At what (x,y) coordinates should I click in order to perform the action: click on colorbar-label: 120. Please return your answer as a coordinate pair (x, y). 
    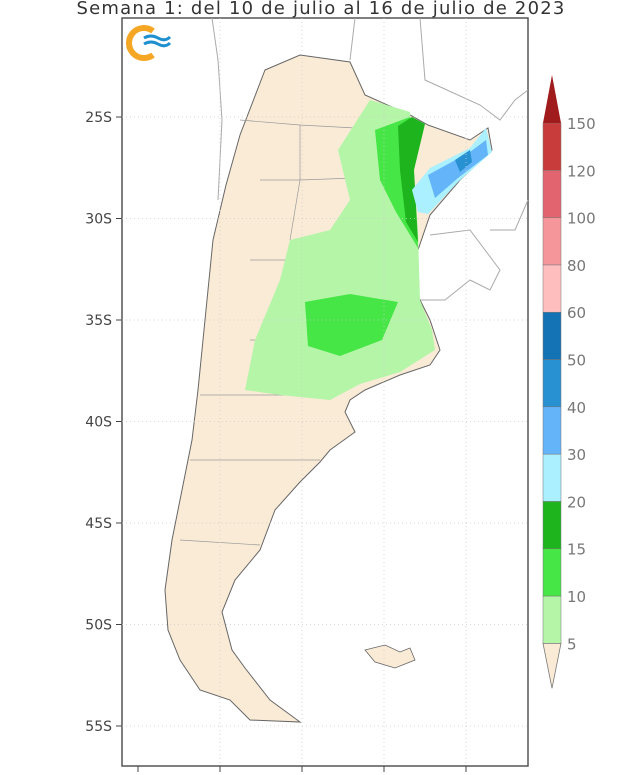
    Looking at the image, I should click on (581, 171).